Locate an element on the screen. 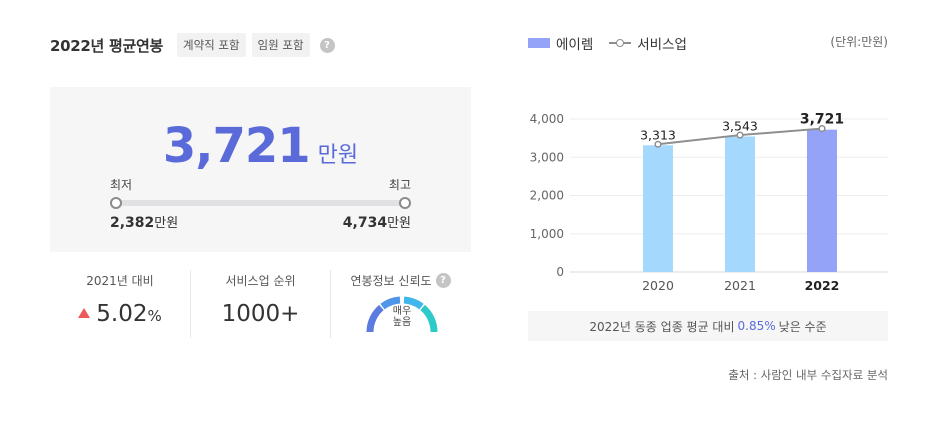 The height and width of the screenshot is (428, 946). arrow-up-icon is located at coordinates (84, 313).